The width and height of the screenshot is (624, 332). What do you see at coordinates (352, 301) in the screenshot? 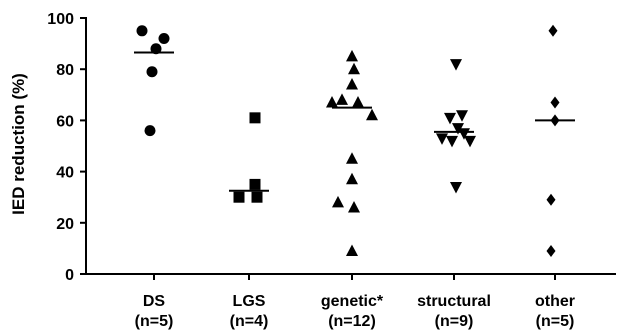
I see `x-category-label: genetic*` at bounding box center [352, 301].